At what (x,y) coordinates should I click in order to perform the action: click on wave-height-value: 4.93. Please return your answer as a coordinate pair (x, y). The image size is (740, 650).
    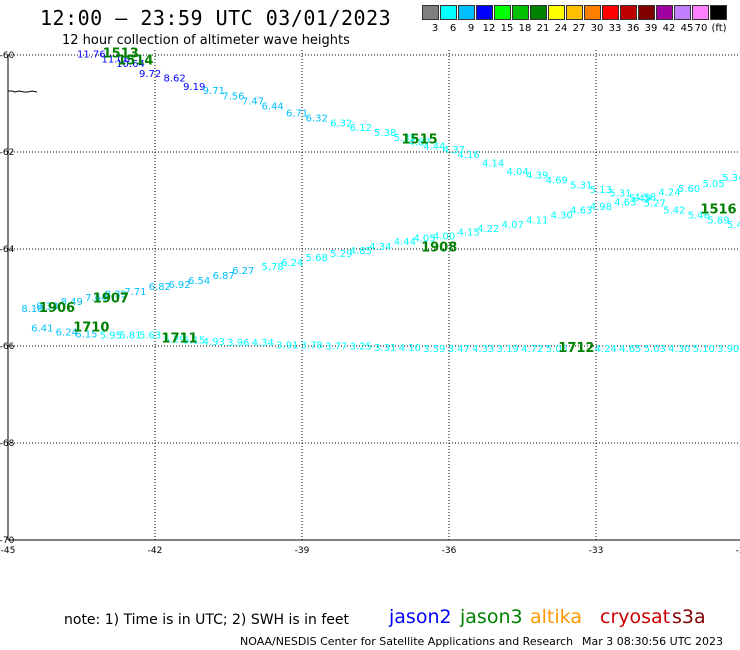
    Looking at the image, I should click on (214, 342).